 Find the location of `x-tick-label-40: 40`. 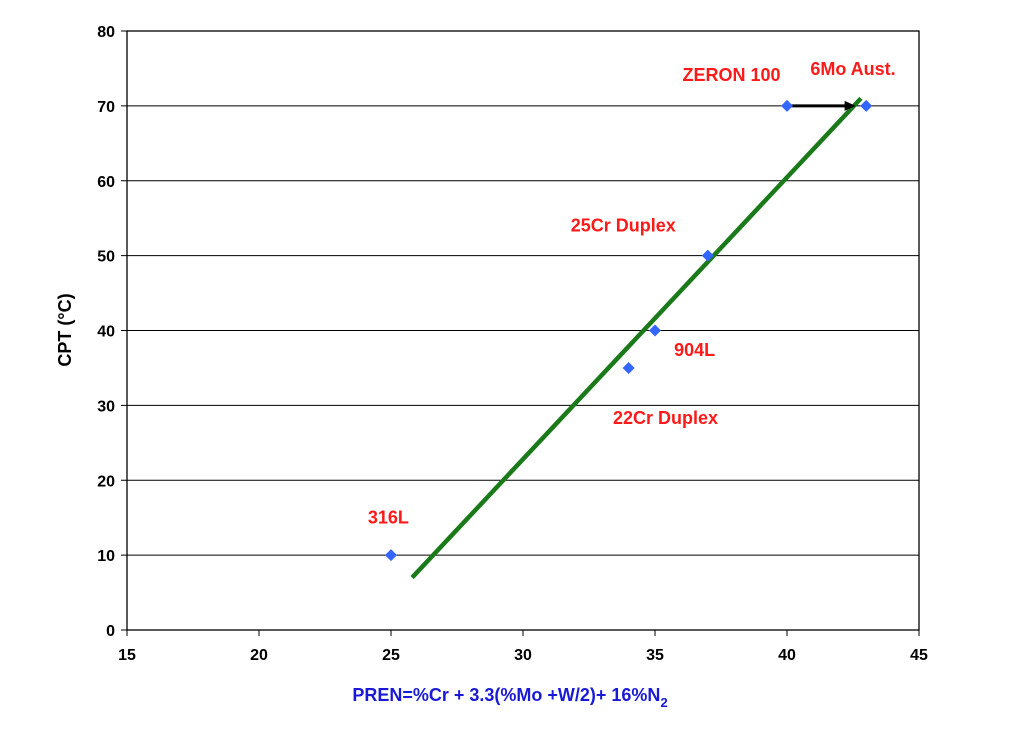

x-tick-label-40: 40 is located at coordinates (787, 655).